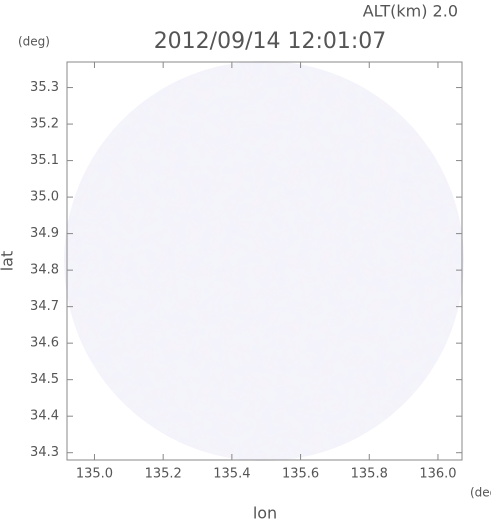  What do you see at coordinates (44, 416) in the screenshot?
I see `y-tick-label: 34.4` at bounding box center [44, 416].